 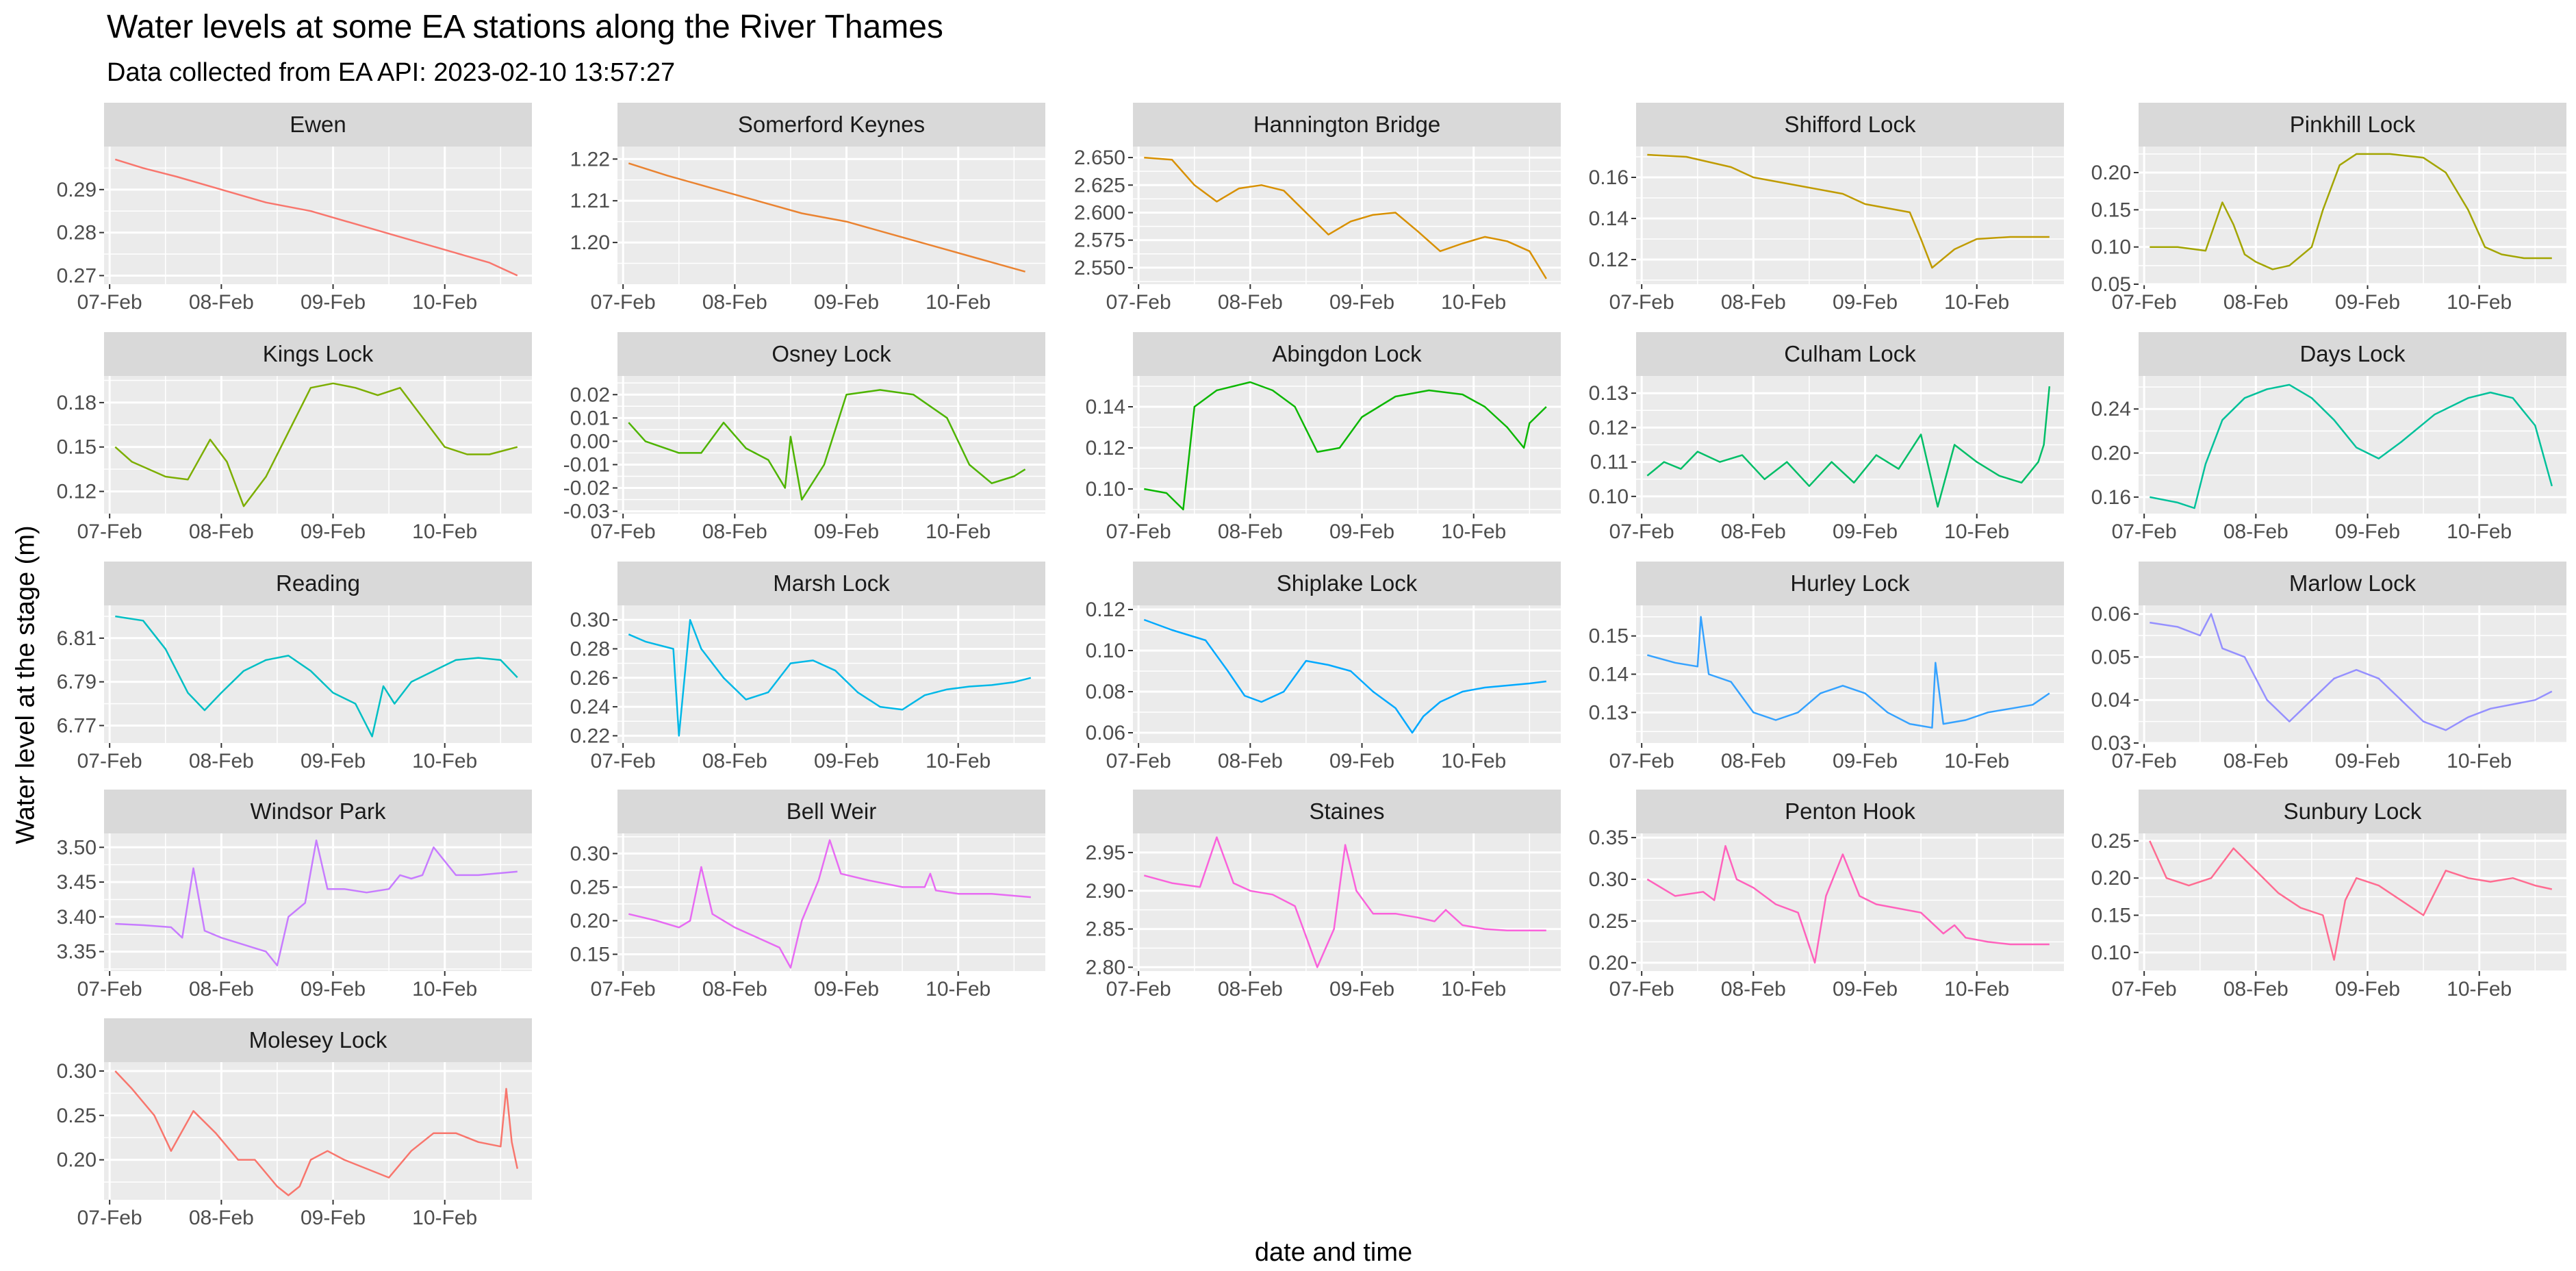 I want to click on facet-0-panel-bg, so click(x=318, y=216).